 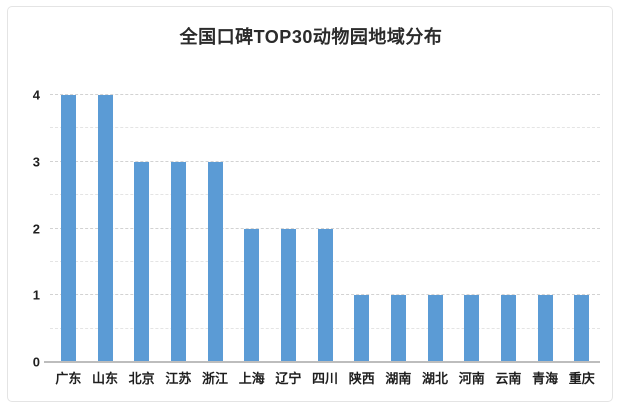 What do you see at coordinates (288, 295) in the screenshot?
I see `bar-辽宁` at bounding box center [288, 295].